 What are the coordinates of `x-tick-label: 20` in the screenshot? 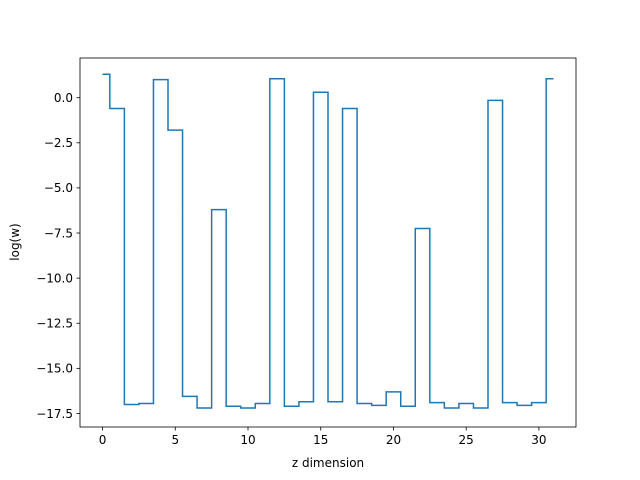 It's located at (393, 440).